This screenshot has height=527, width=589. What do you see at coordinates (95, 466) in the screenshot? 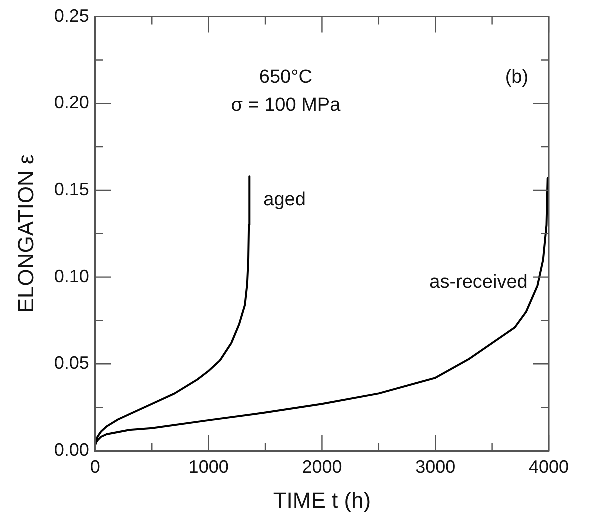
I see `x-tick-label: 0` at bounding box center [95, 466].